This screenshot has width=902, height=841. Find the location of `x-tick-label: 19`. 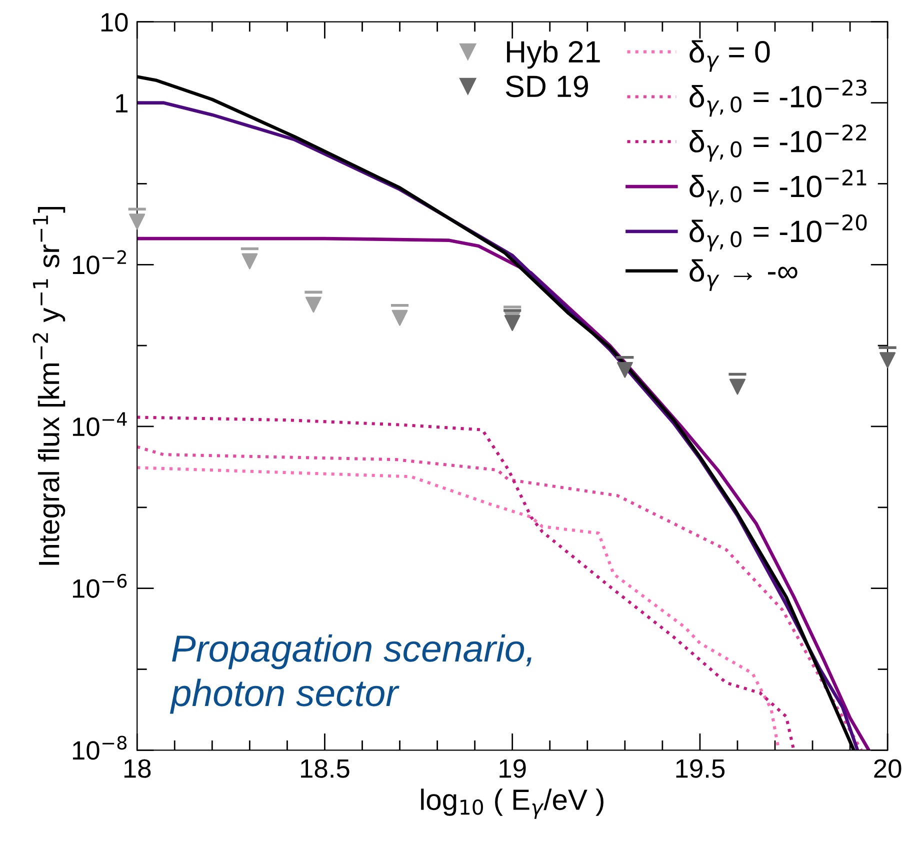

x-tick-label: 19 is located at coordinates (513, 768).